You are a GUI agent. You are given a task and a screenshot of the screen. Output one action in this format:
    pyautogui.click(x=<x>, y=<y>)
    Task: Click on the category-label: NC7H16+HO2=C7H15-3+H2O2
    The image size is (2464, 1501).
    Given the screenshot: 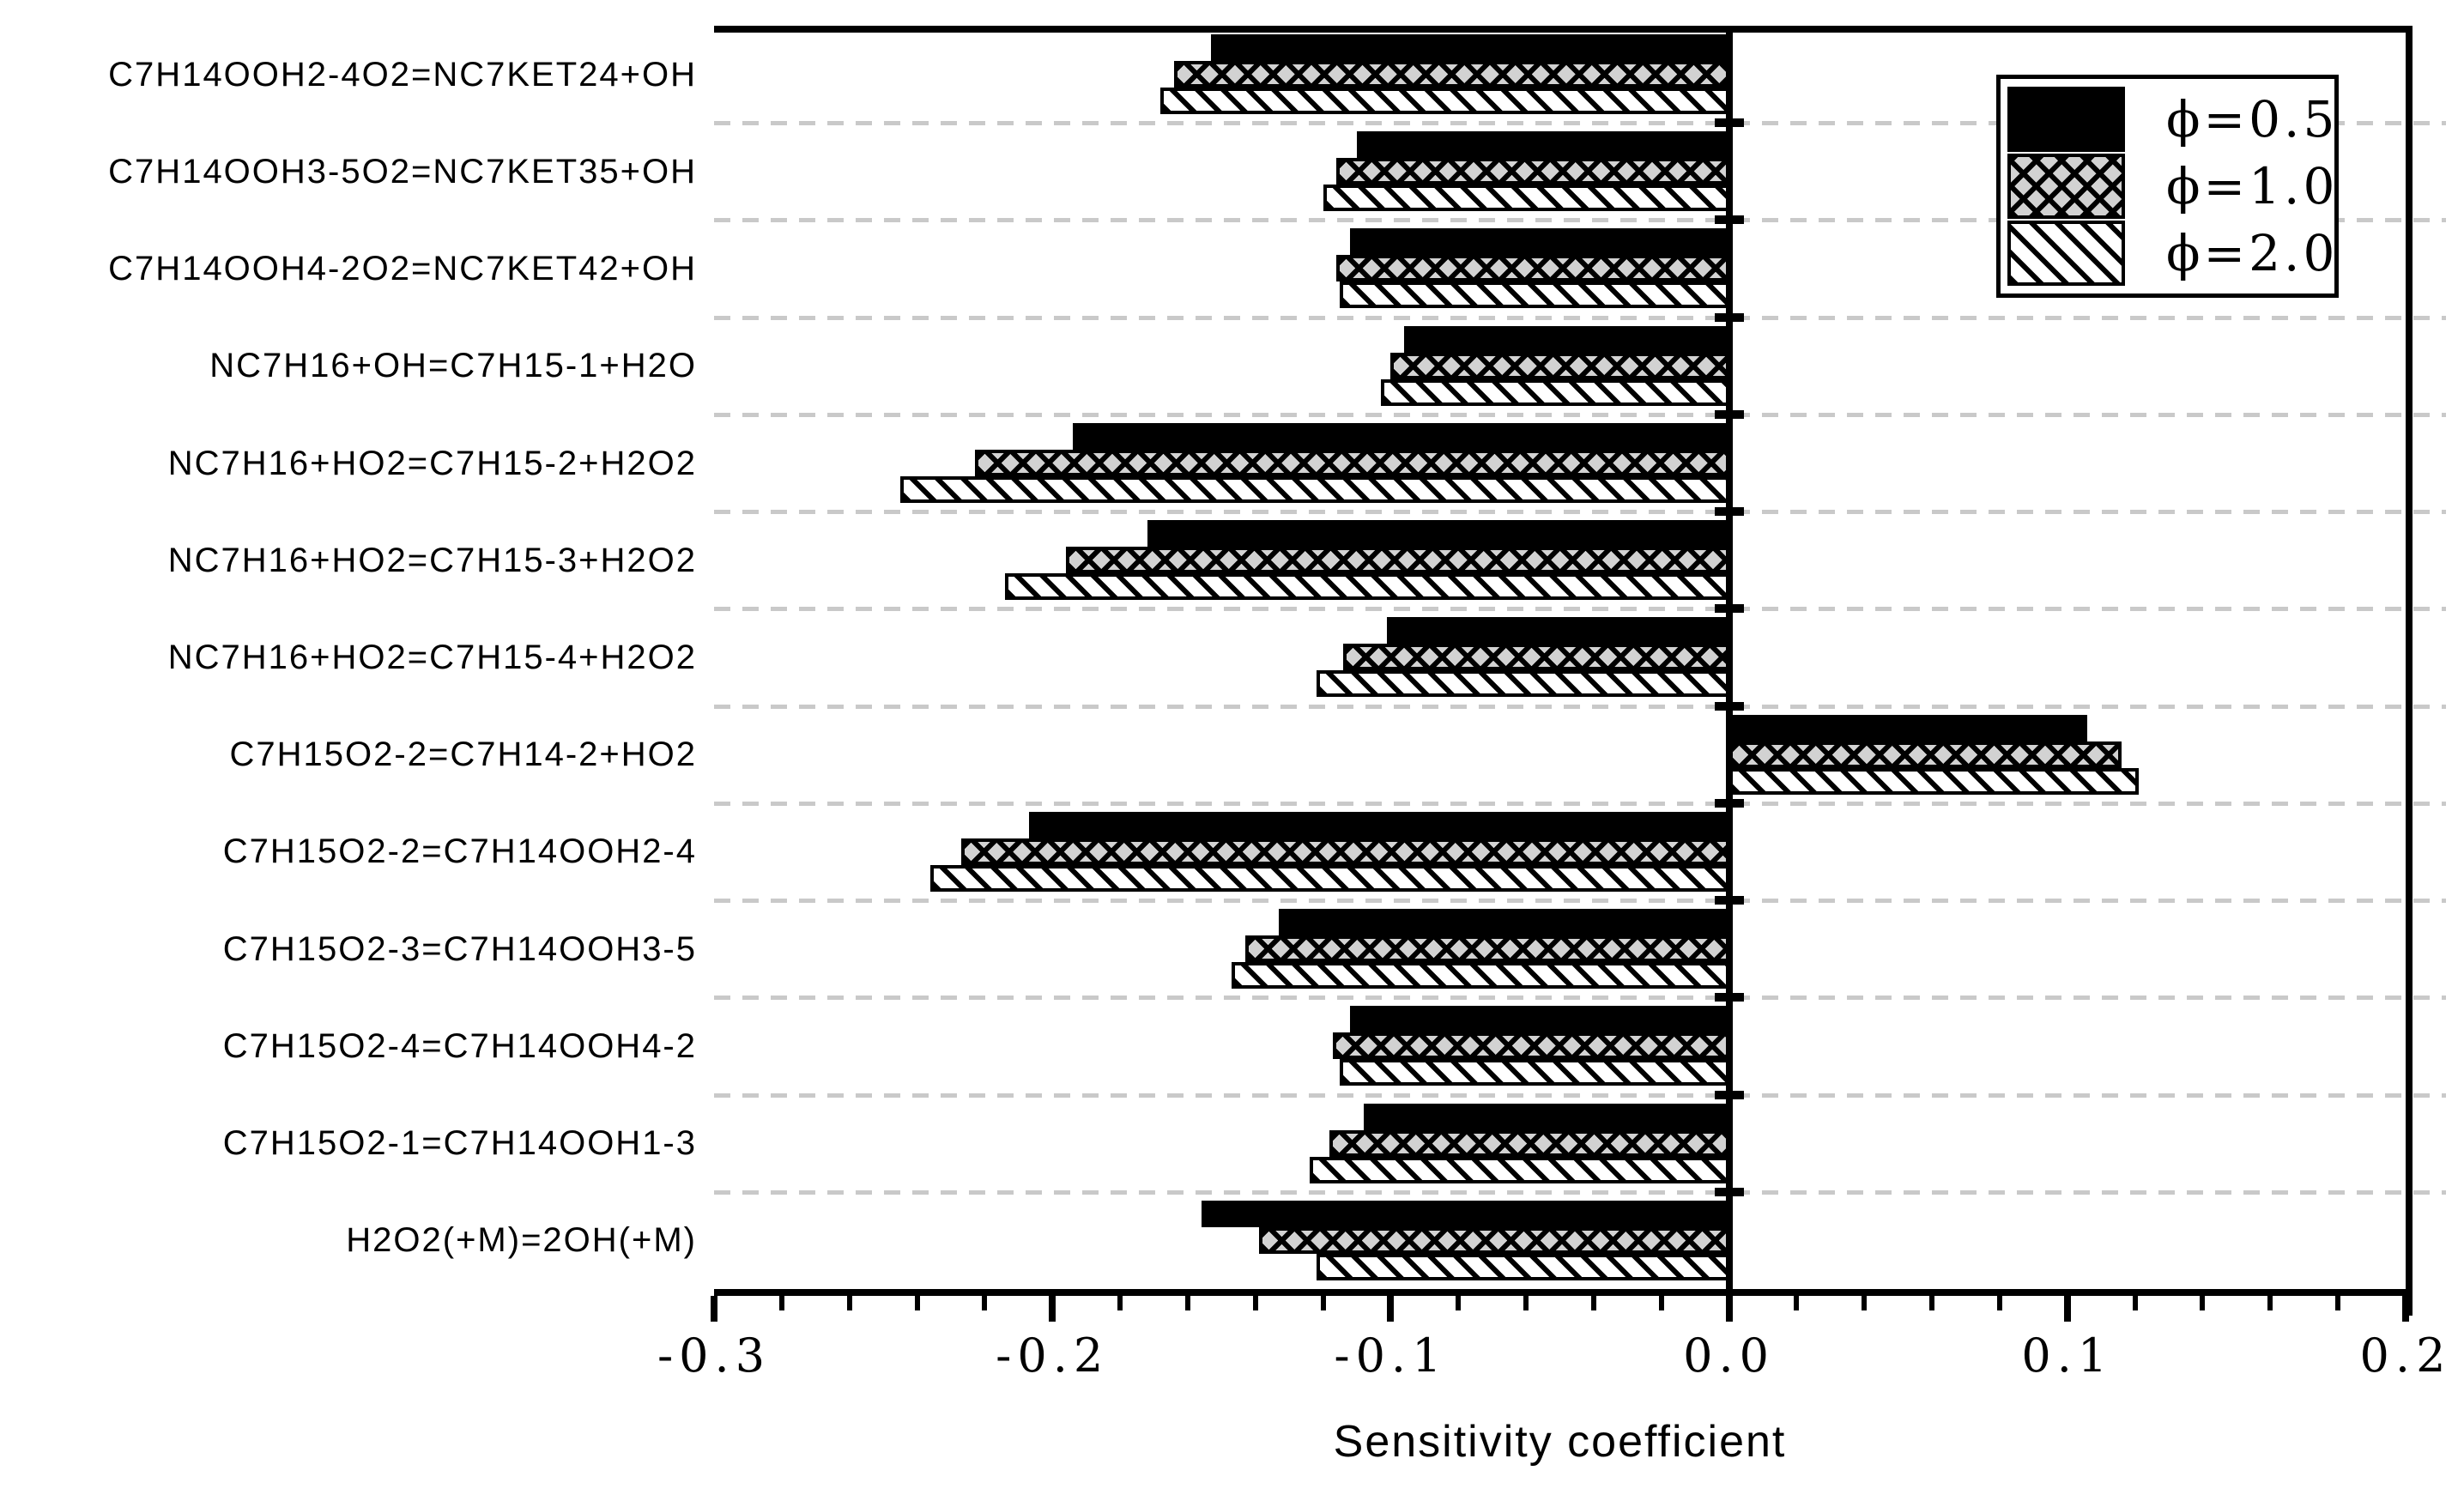 What is the action you would take?
    pyautogui.click(x=432, y=560)
    